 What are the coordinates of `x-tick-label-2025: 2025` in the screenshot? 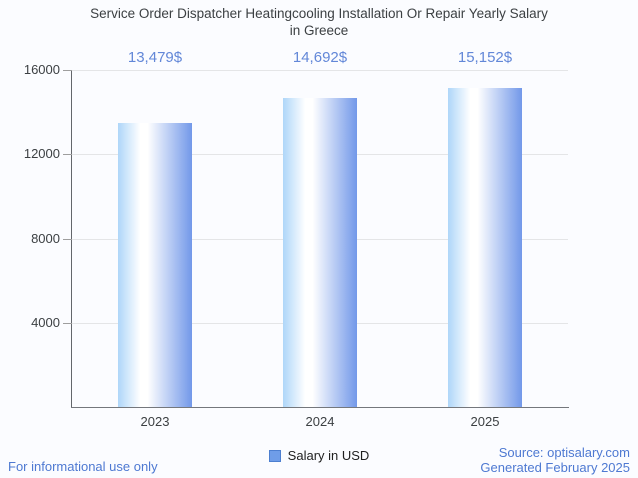 It's located at (485, 421).